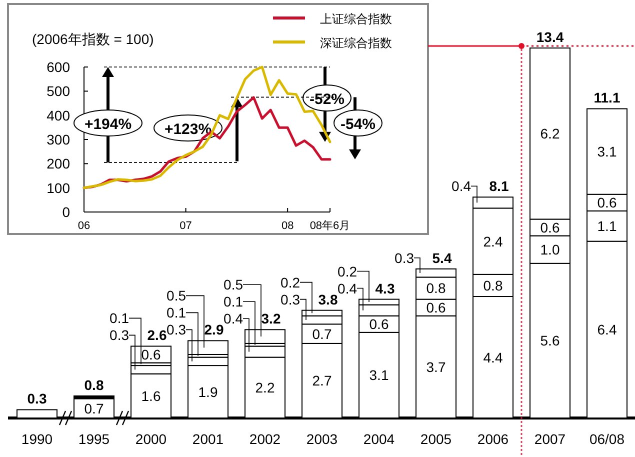 This screenshot has height=457, width=635. I want to click on data-label: 1.6, so click(151, 396).